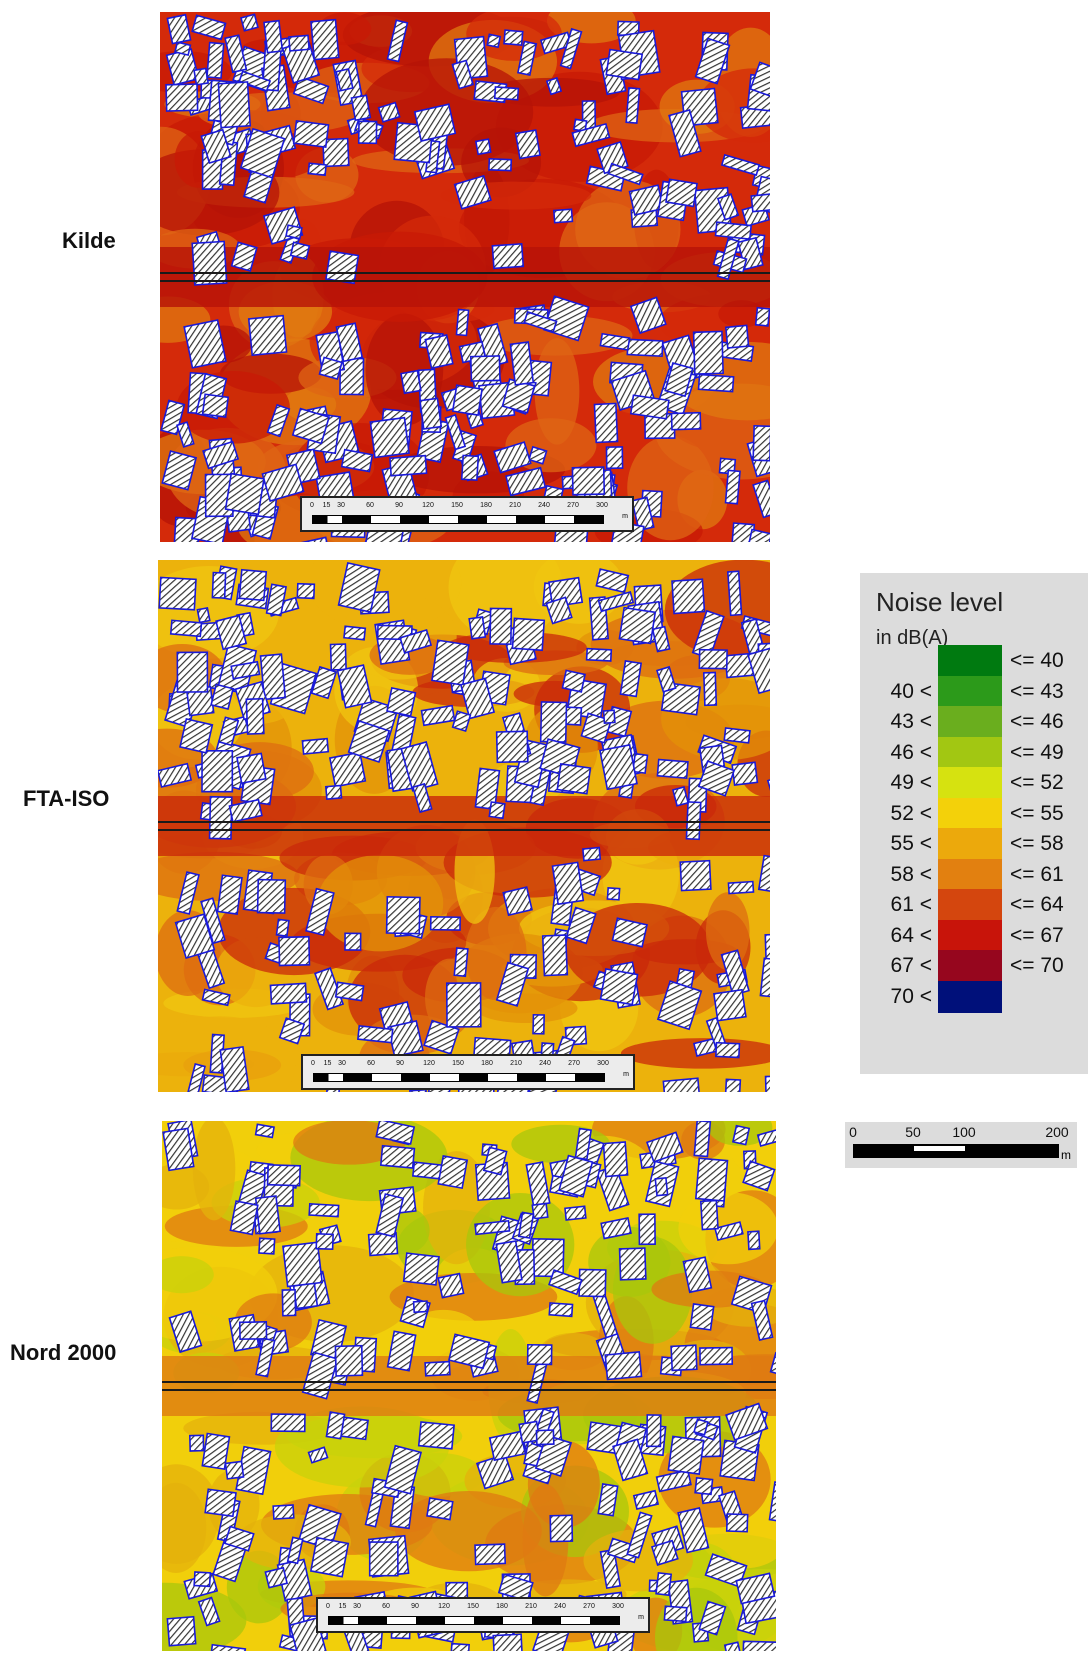 This screenshot has height=1663, width=1088. Describe the element at coordinates (399, 505) in the screenshot. I see `scalebar-tick-label: 90` at that location.